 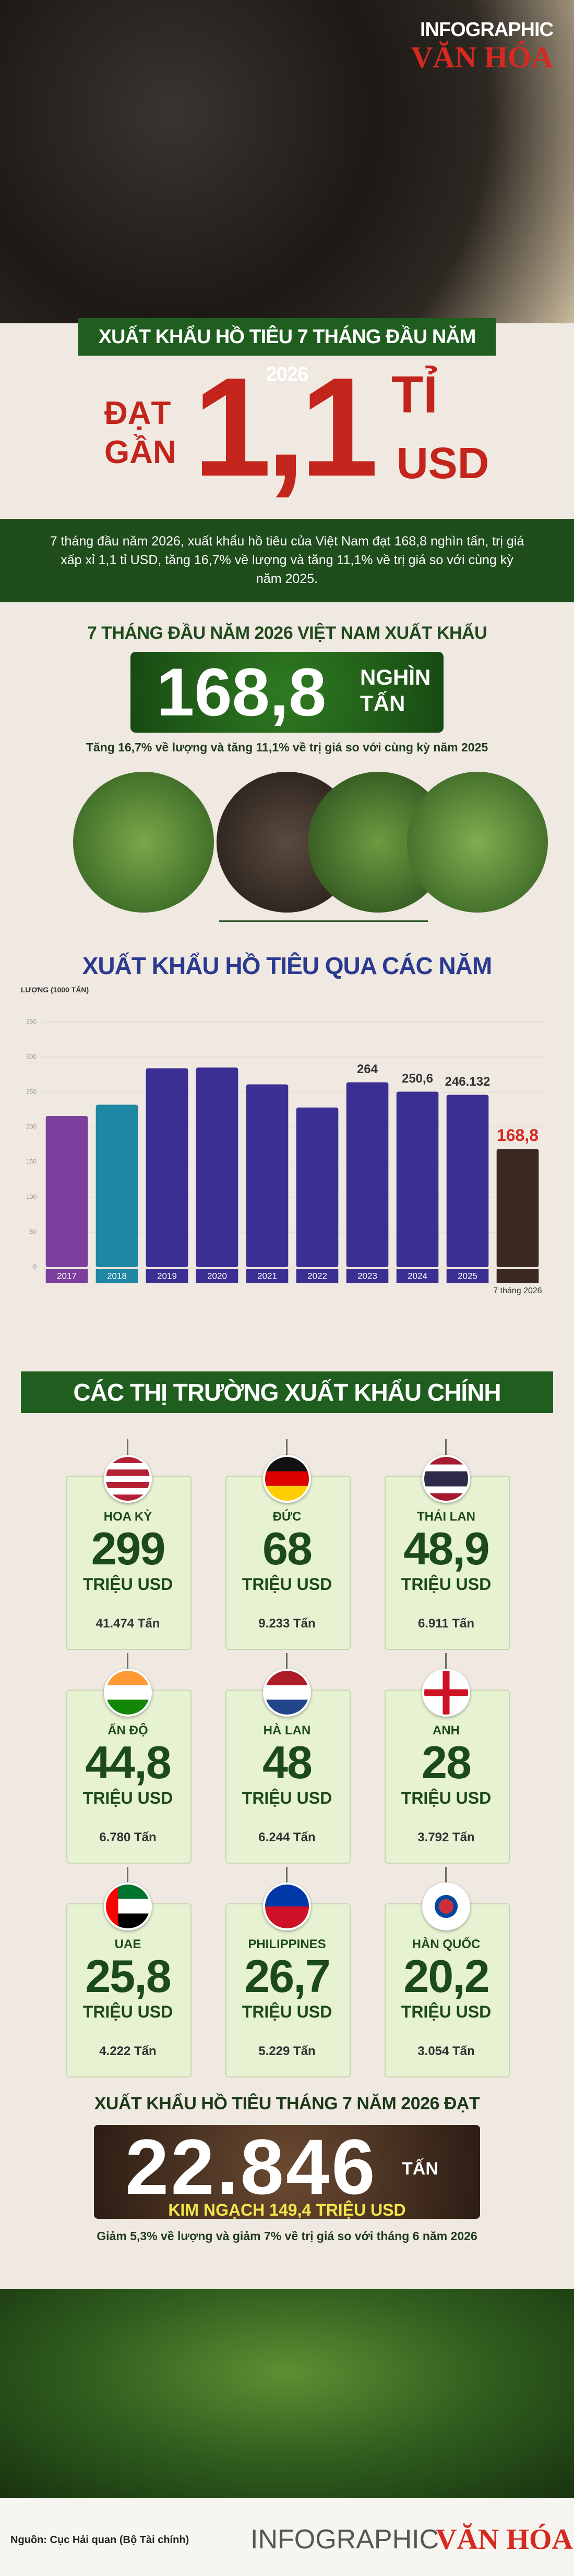 What do you see at coordinates (287, 1976) in the screenshot?
I see `market-value: 26,7` at bounding box center [287, 1976].